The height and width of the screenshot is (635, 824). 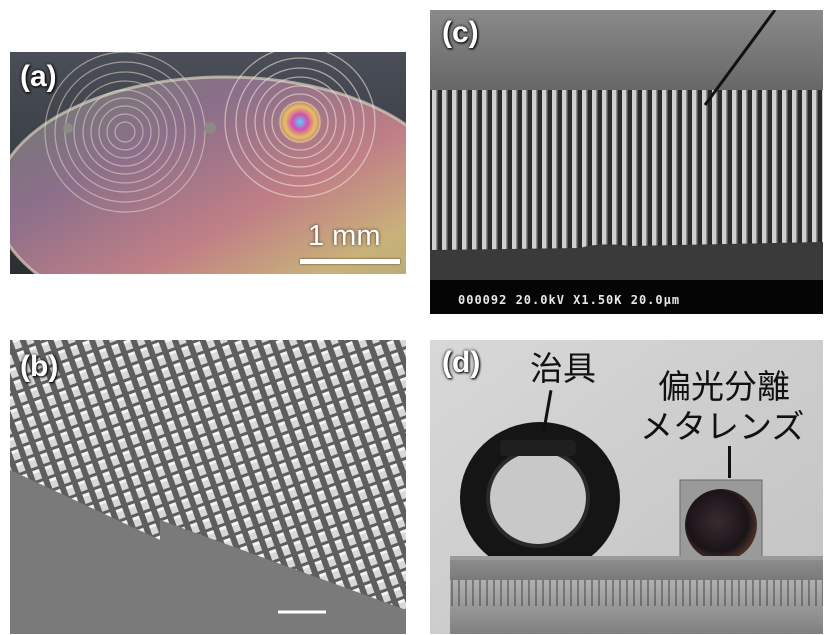 I want to click on panel-c-label: (c), so click(x=460, y=32).